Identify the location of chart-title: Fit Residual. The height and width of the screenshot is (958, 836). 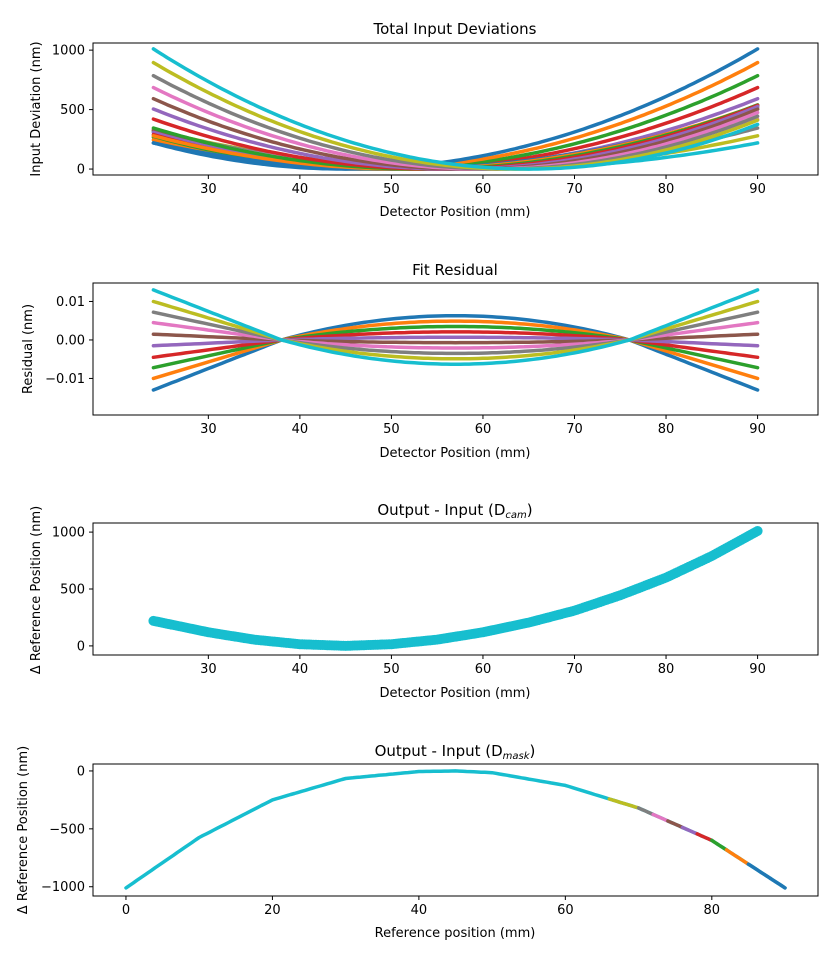
(455, 270).